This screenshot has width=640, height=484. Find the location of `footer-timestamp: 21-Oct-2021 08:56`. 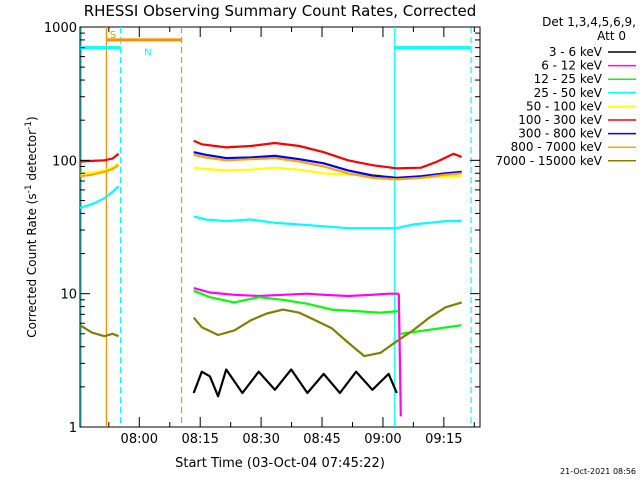

footer-timestamp: 21-Oct-2021 08:56 is located at coordinates (598, 471).